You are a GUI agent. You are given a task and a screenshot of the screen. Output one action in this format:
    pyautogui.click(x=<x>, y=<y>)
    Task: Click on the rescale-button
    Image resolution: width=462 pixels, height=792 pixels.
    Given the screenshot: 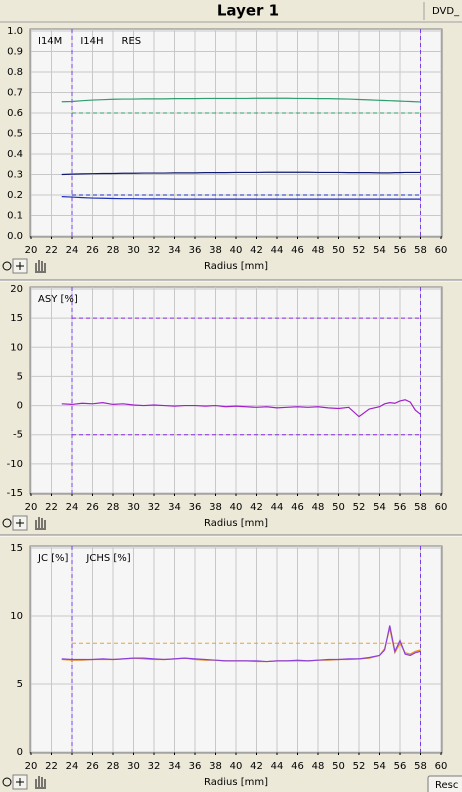 What is the action you would take?
    pyautogui.click(x=444, y=783)
    